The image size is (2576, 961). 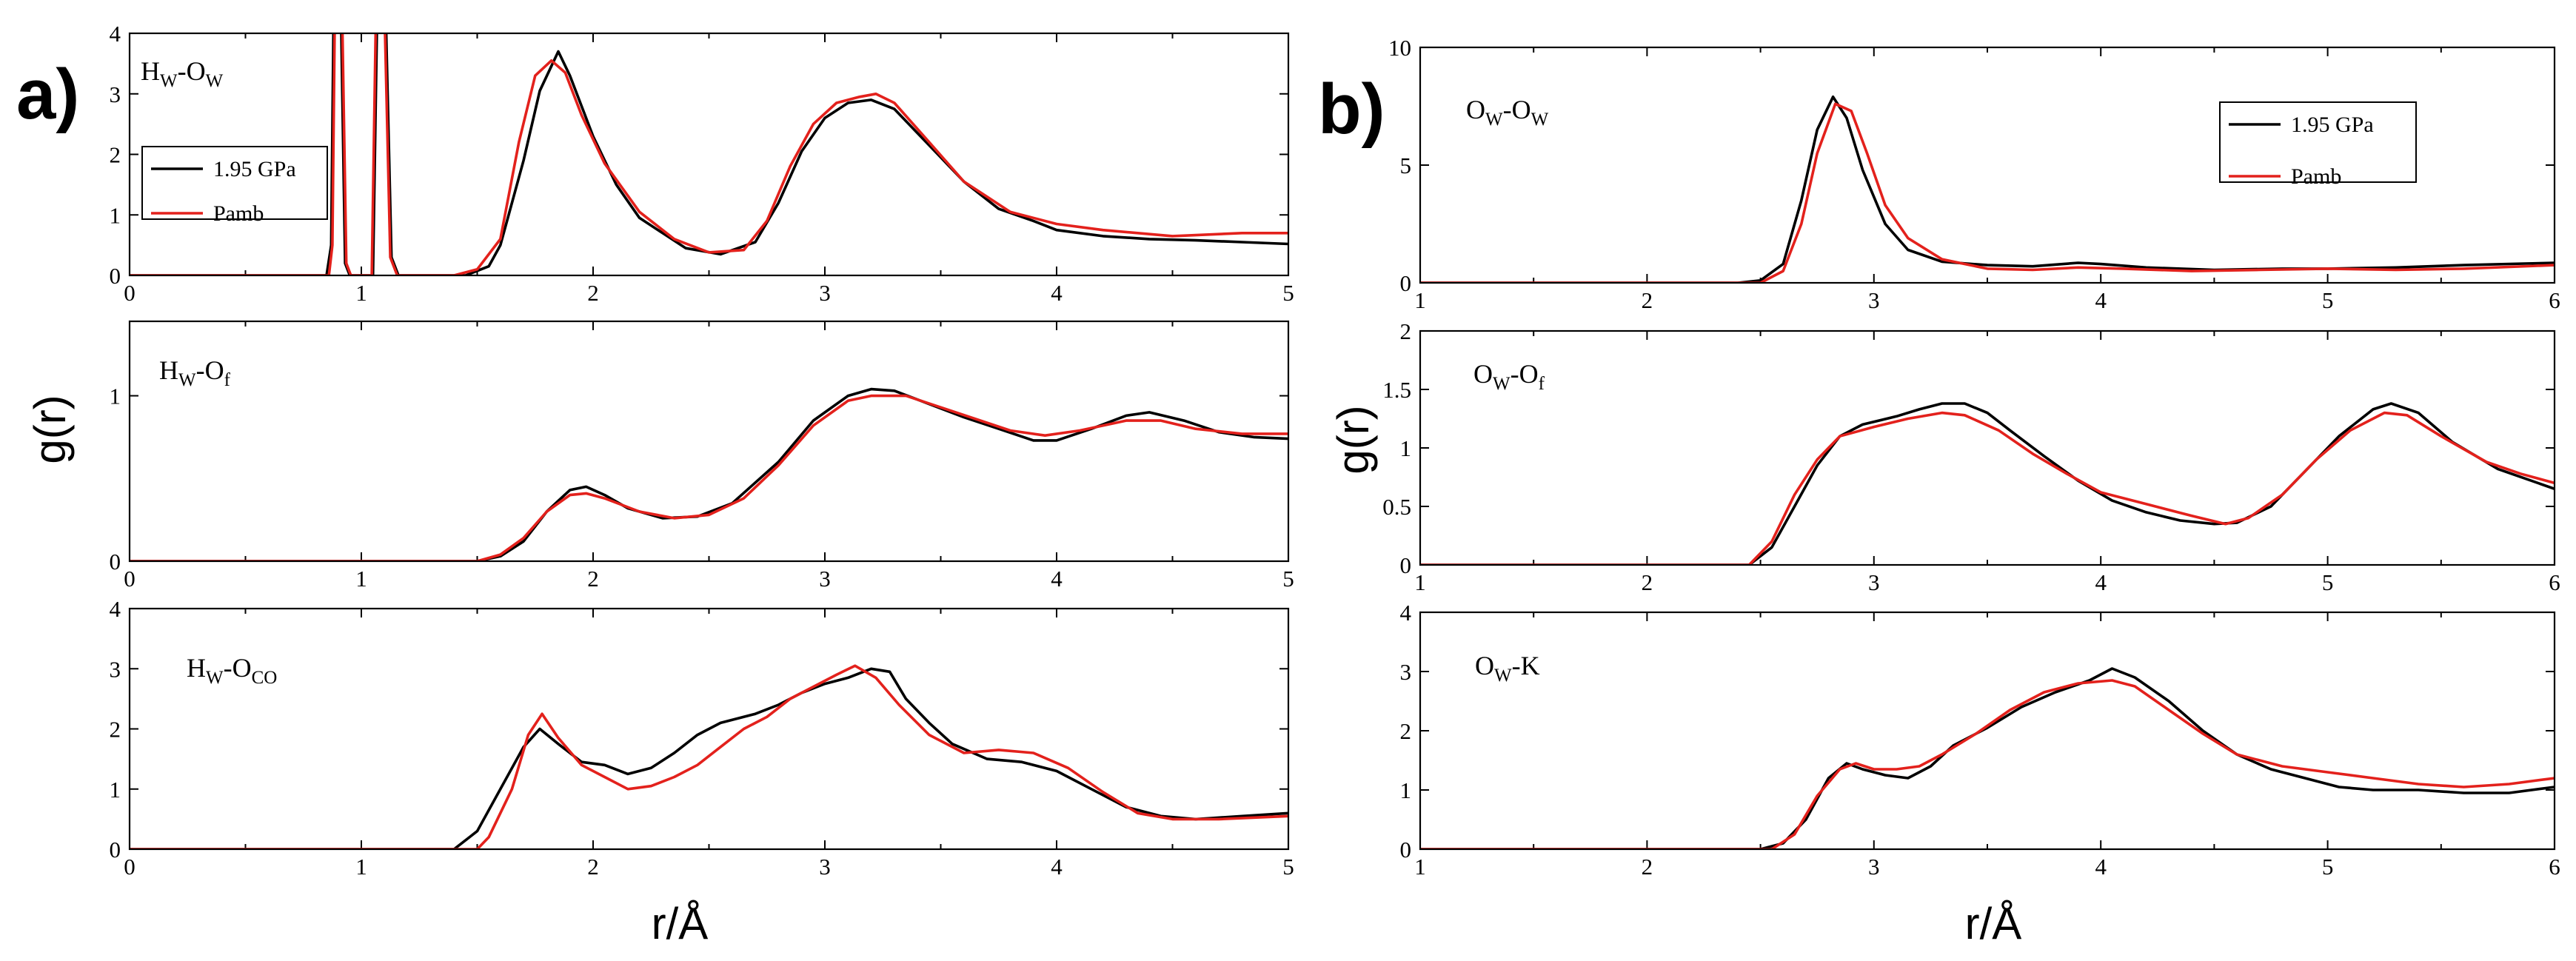 What do you see at coordinates (215, 678) in the screenshot?
I see `pair-label-sub1-a3: W` at bounding box center [215, 678].